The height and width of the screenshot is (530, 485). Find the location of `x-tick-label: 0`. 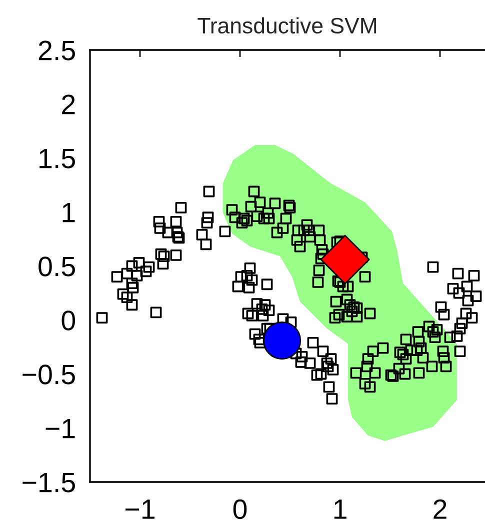

x-tick-label: 0 is located at coordinates (240, 509).